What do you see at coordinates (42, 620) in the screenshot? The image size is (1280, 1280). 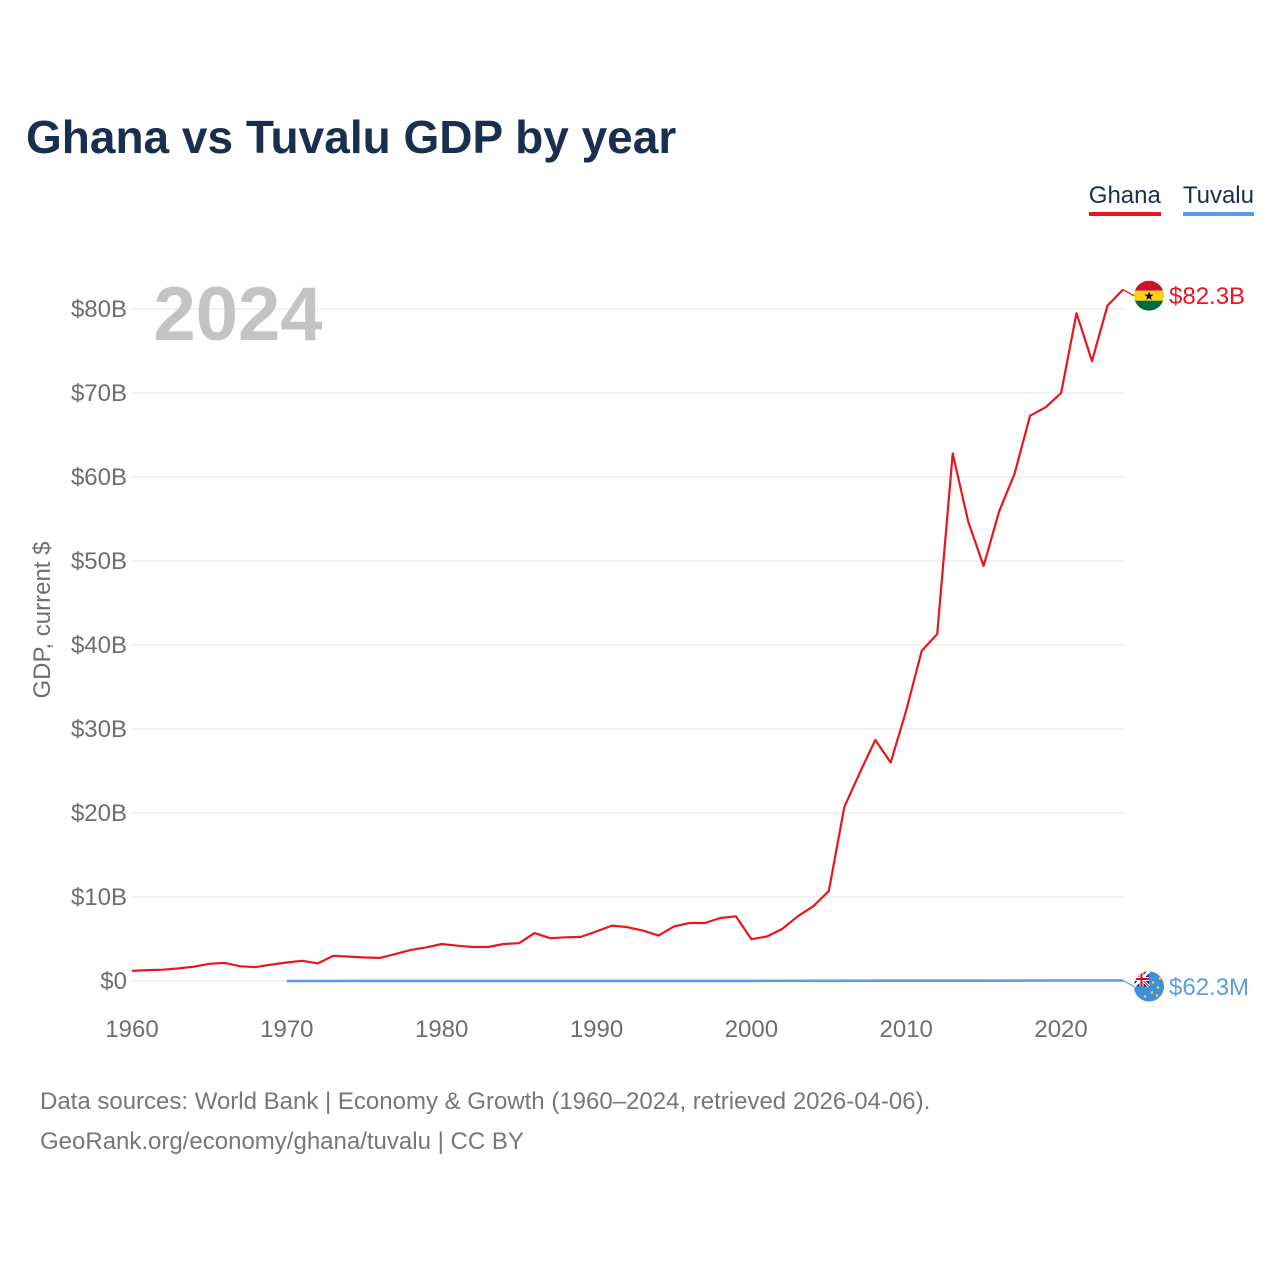 I see `y-axis-label: GDP, current $` at bounding box center [42, 620].